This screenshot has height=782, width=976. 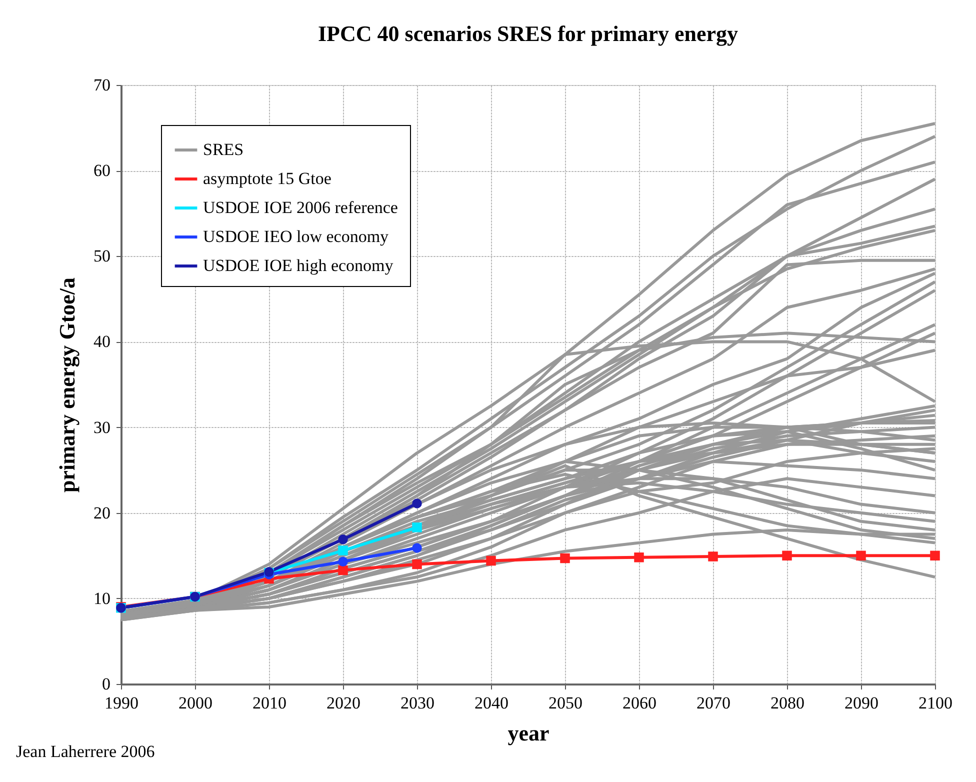 I want to click on x-tick-label: 2100, so click(x=935, y=703).